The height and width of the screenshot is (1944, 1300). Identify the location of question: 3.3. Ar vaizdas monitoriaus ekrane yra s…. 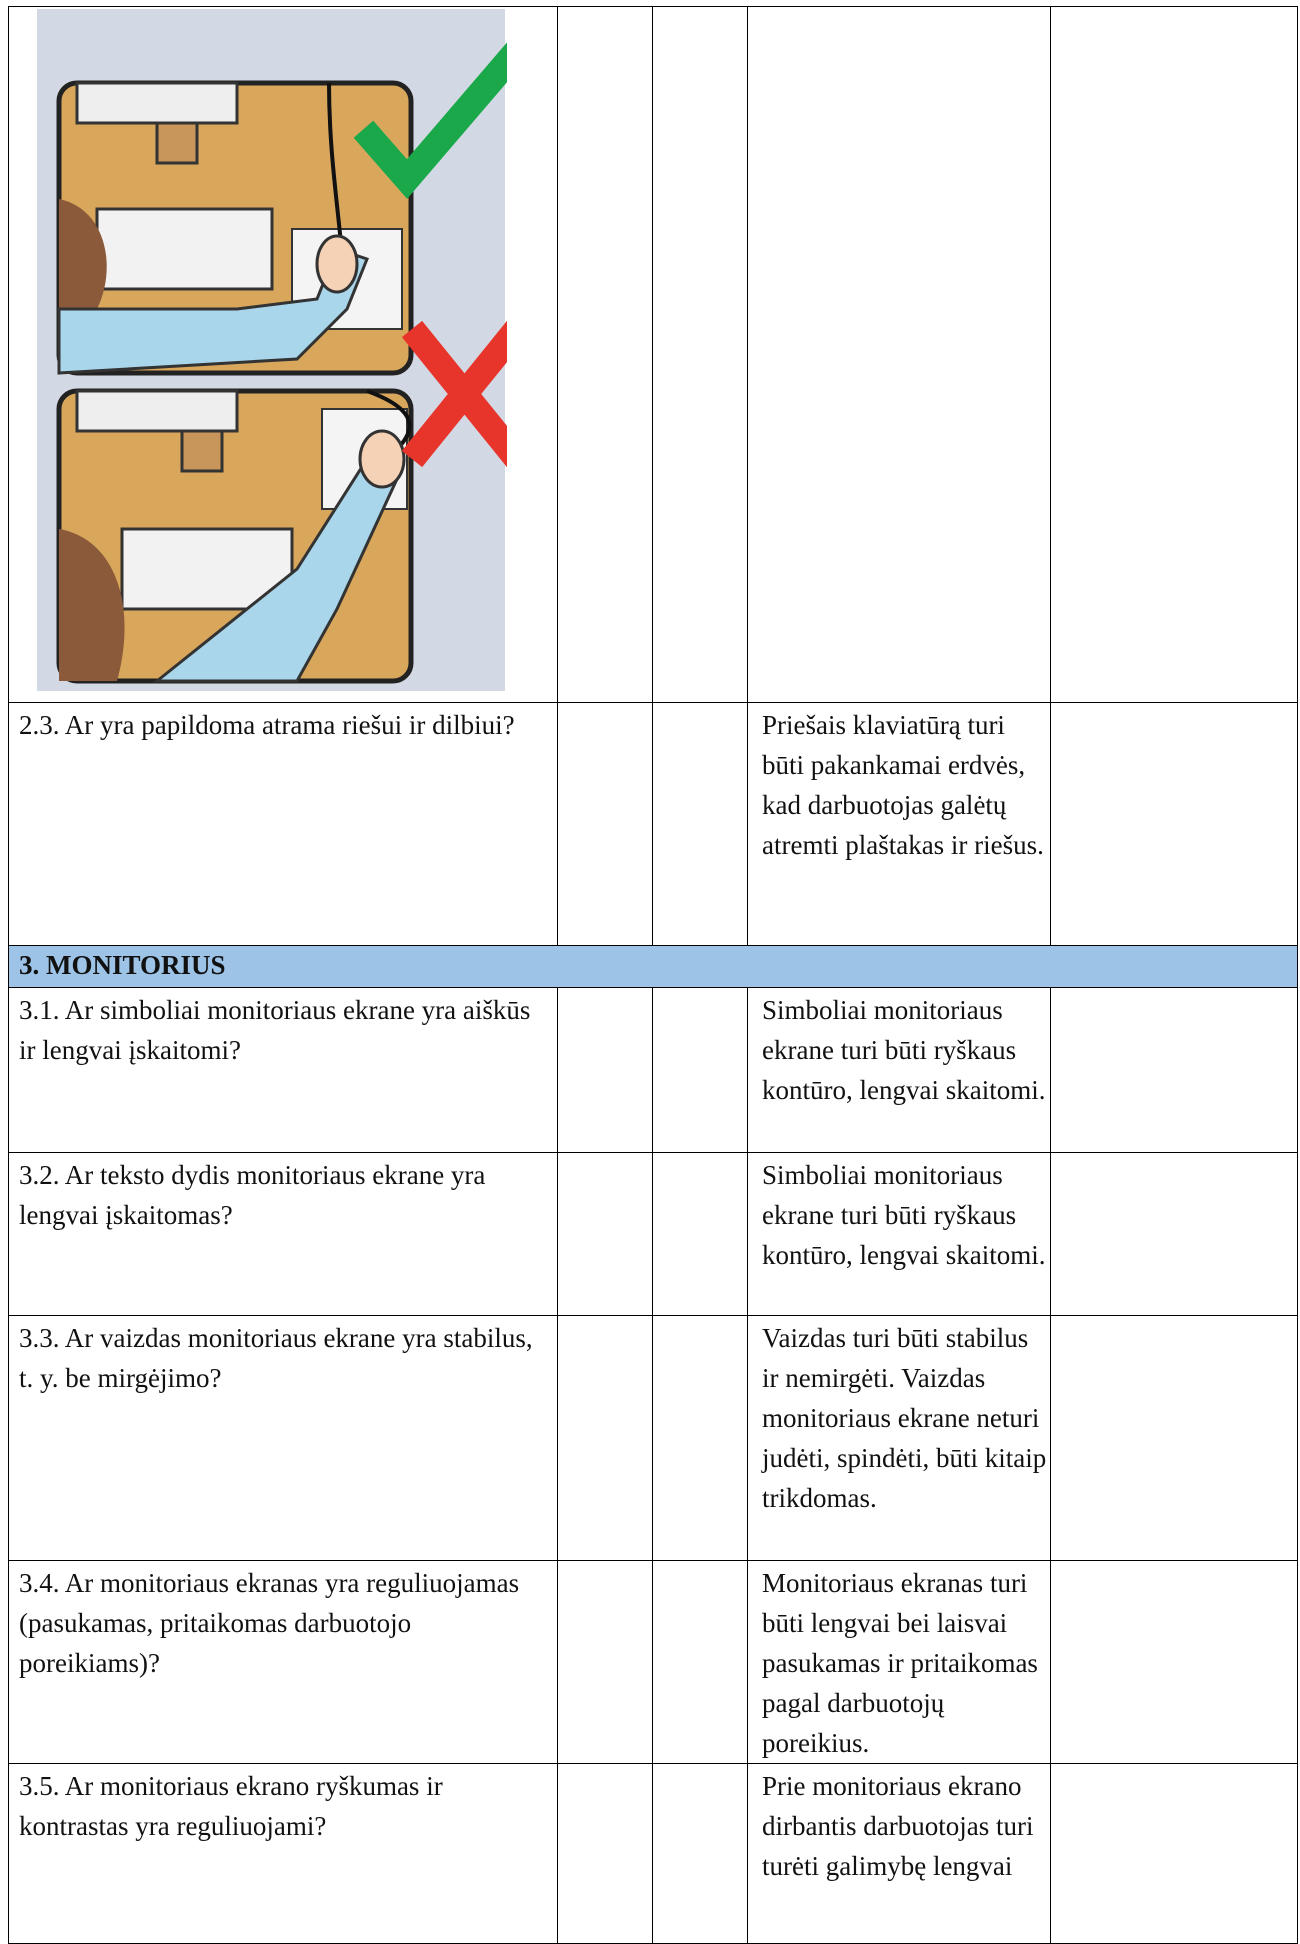
(283, 1438).